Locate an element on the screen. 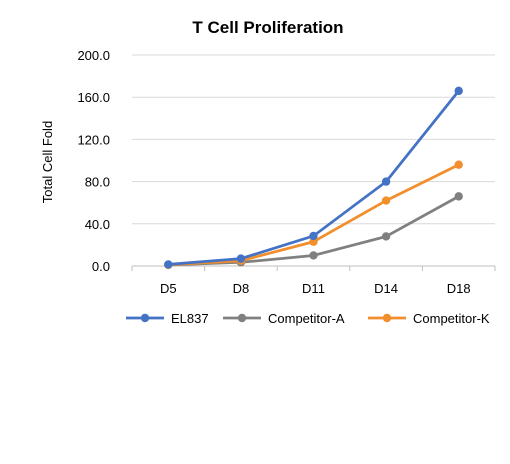 The image size is (510, 464). x-tick-label: D14 is located at coordinates (386, 288).